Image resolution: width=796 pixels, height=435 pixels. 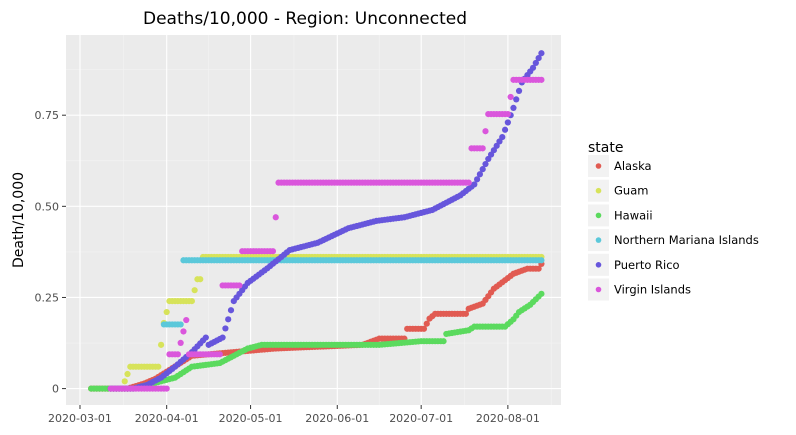 What do you see at coordinates (167, 418) in the screenshot?
I see `x-tick-label: 2020-04-01` at bounding box center [167, 418].